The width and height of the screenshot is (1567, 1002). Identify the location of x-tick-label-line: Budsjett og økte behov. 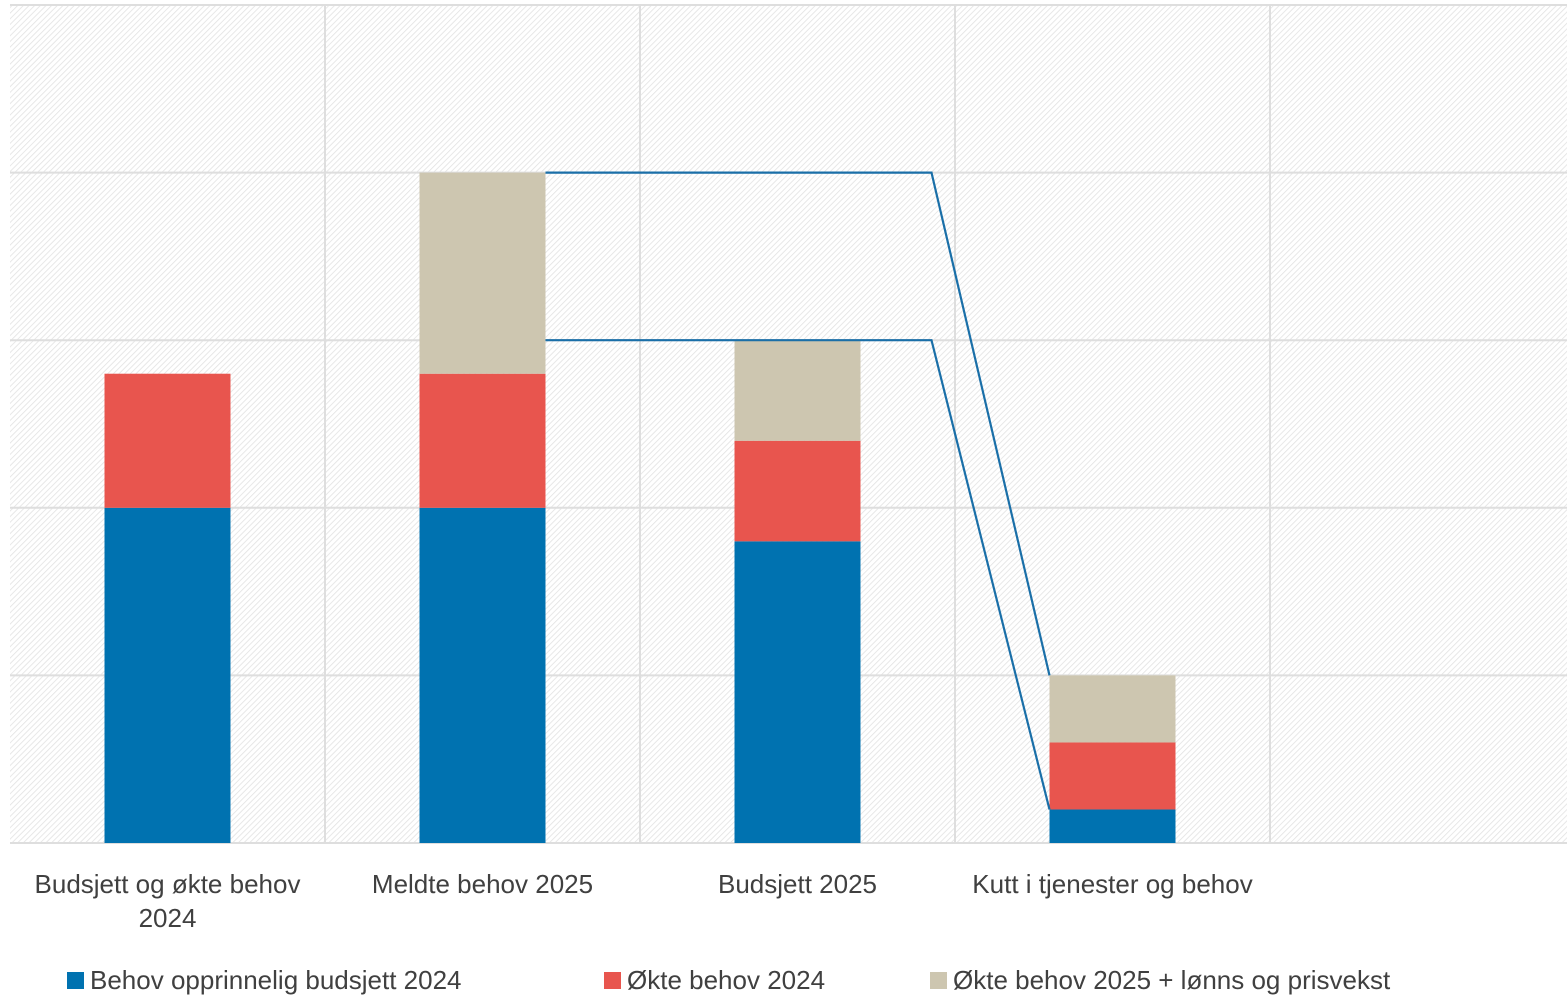
(168, 884).